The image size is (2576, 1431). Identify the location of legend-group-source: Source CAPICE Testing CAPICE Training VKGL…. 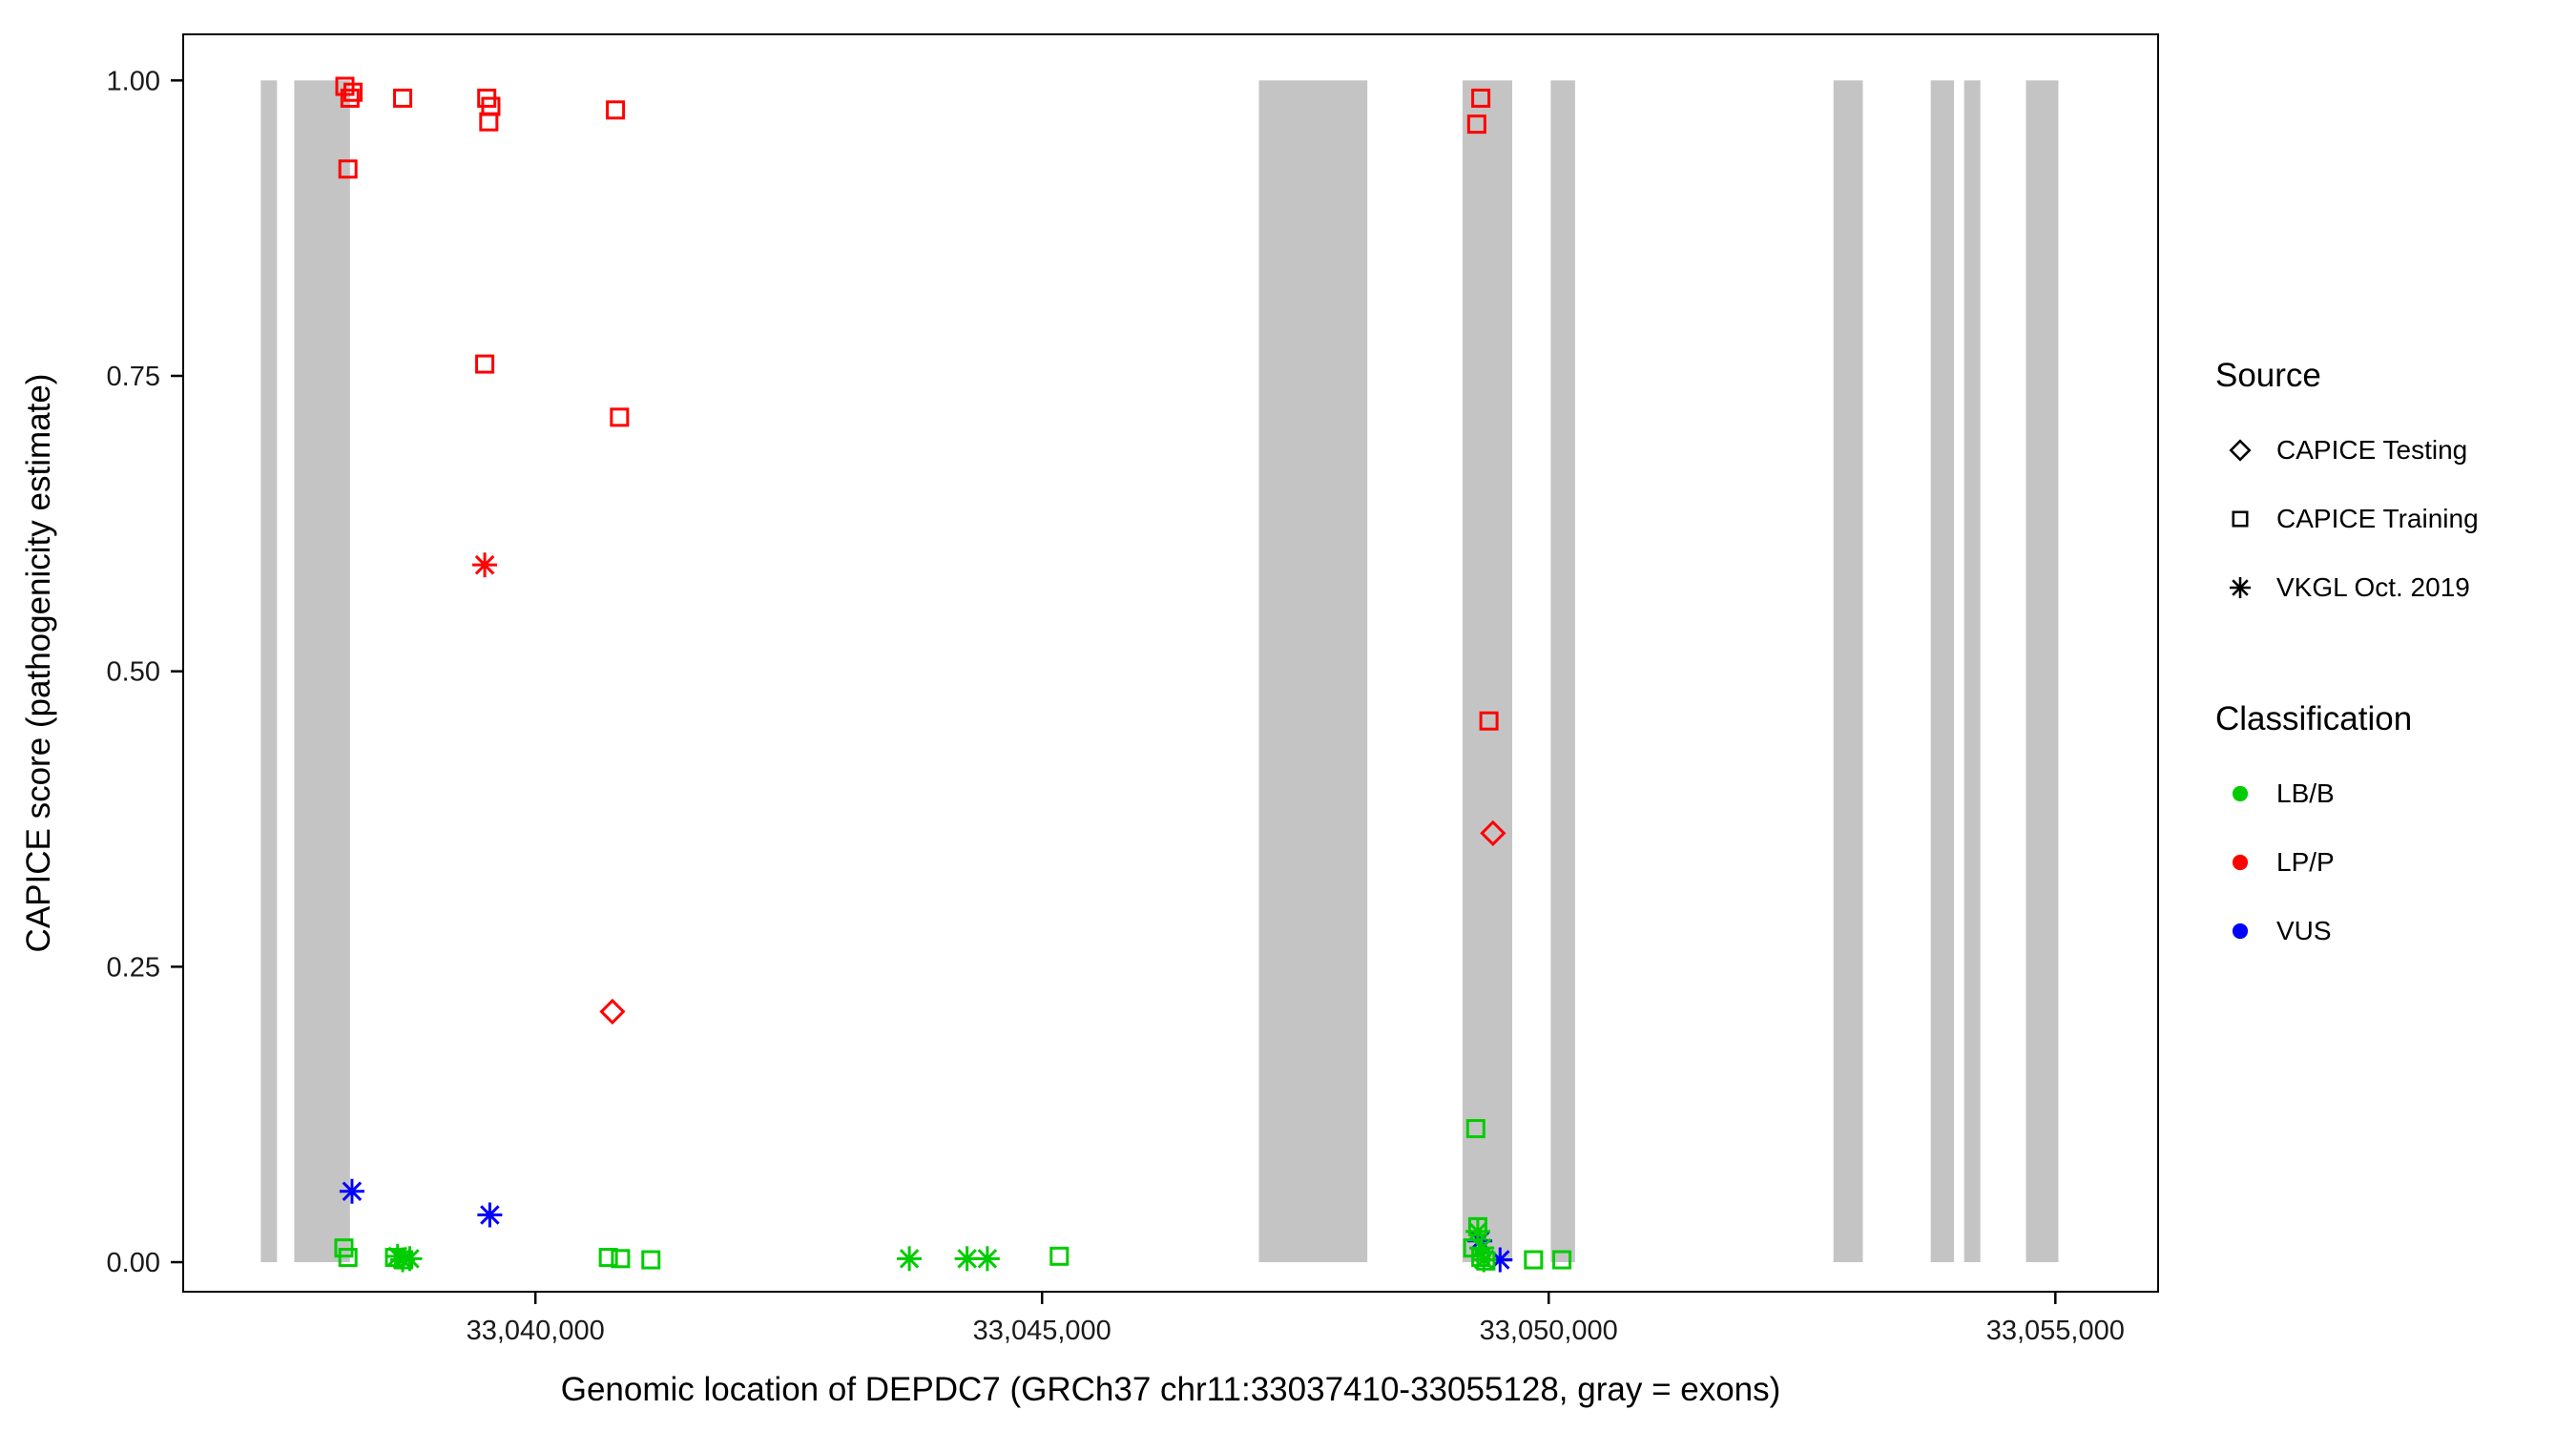
(2393, 489).